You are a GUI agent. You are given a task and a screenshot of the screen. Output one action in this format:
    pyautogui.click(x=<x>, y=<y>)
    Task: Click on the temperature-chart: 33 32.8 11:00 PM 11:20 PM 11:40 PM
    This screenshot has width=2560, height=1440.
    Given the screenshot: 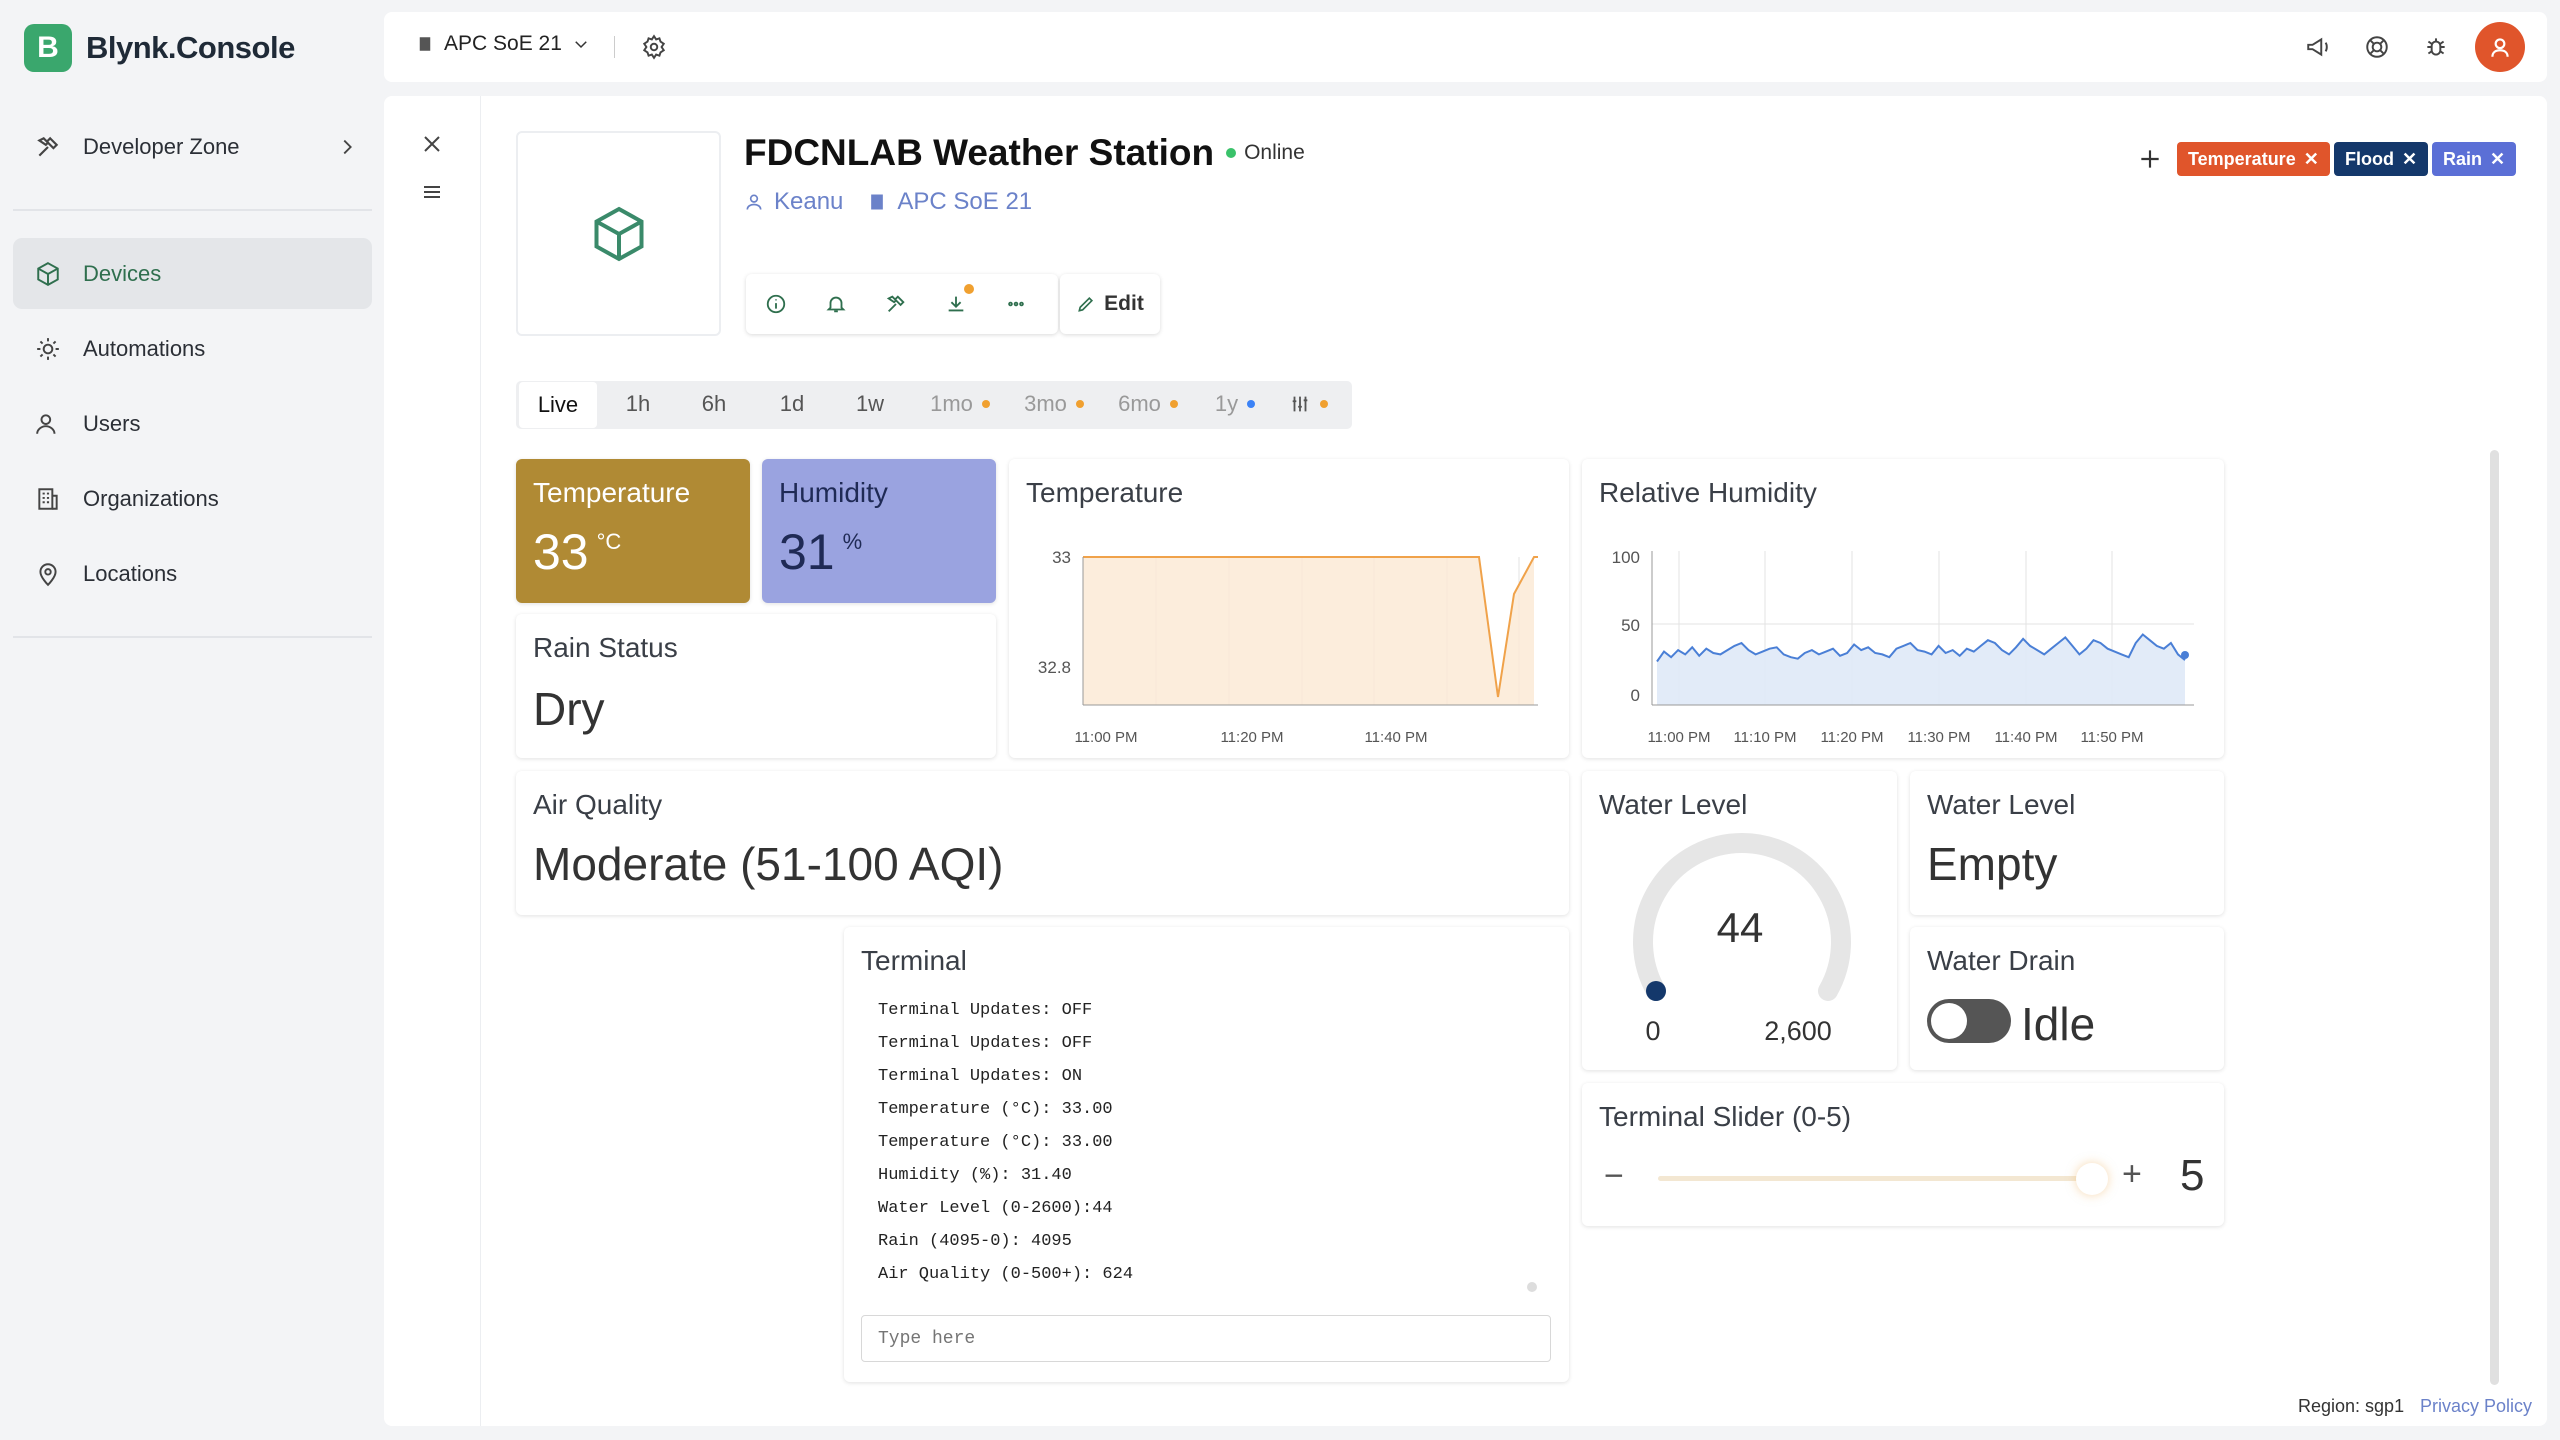 What is the action you would take?
    pyautogui.click(x=1289, y=608)
    